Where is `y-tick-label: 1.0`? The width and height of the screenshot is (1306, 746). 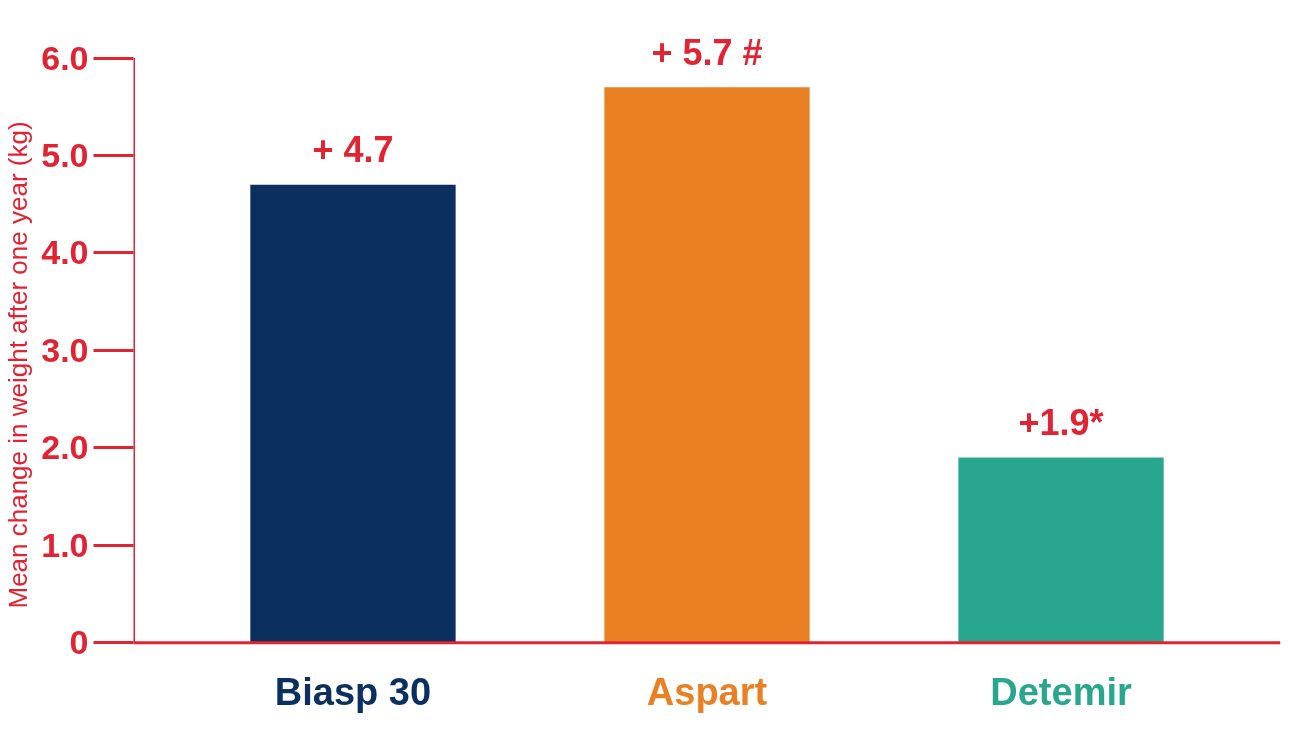 y-tick-label: 1.0 is located at coordinates (65, 544).